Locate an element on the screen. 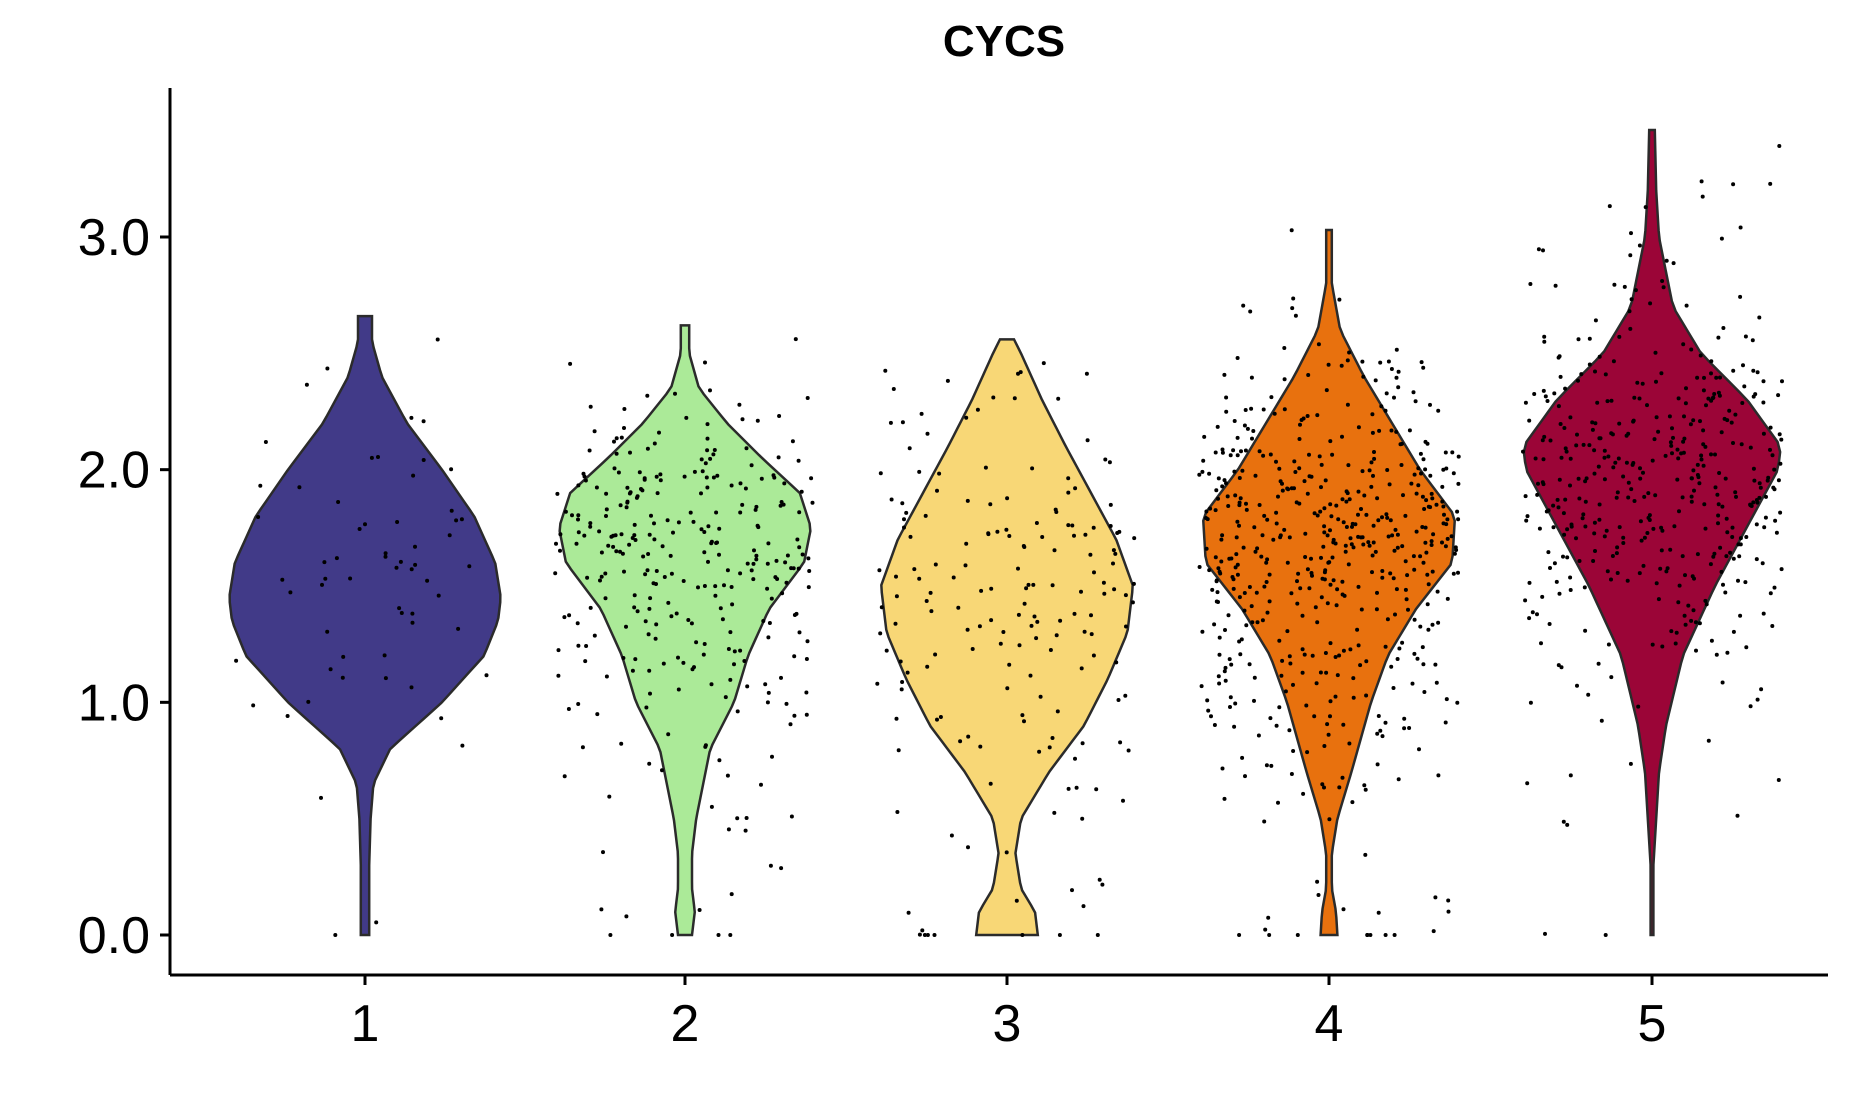 The image size is (1858, 1115). y-tick-label: 0.0 is located at coordinates (114, 936).